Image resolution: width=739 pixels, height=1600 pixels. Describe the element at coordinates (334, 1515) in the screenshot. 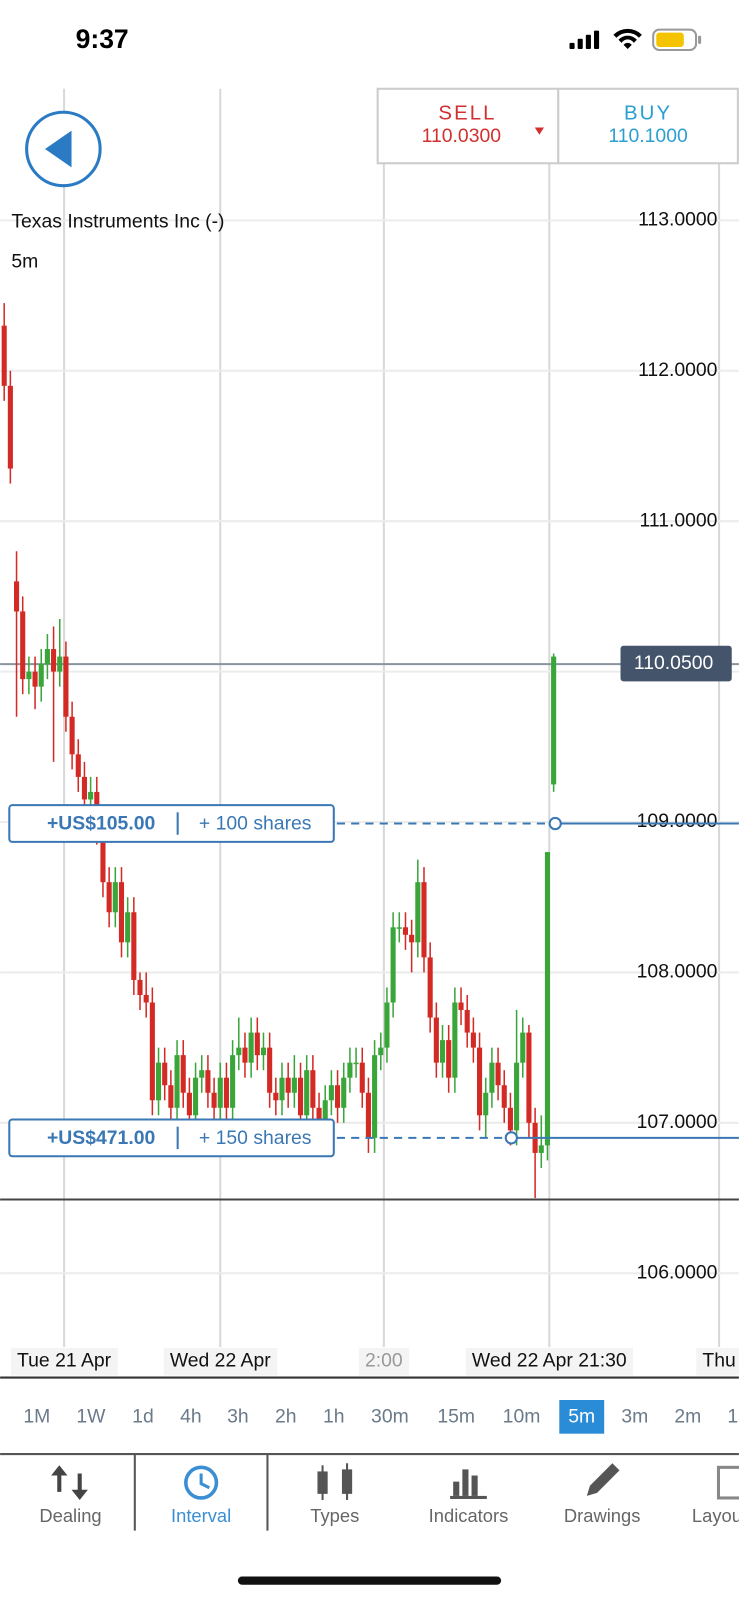

I see `tab-label: Types` at that location.